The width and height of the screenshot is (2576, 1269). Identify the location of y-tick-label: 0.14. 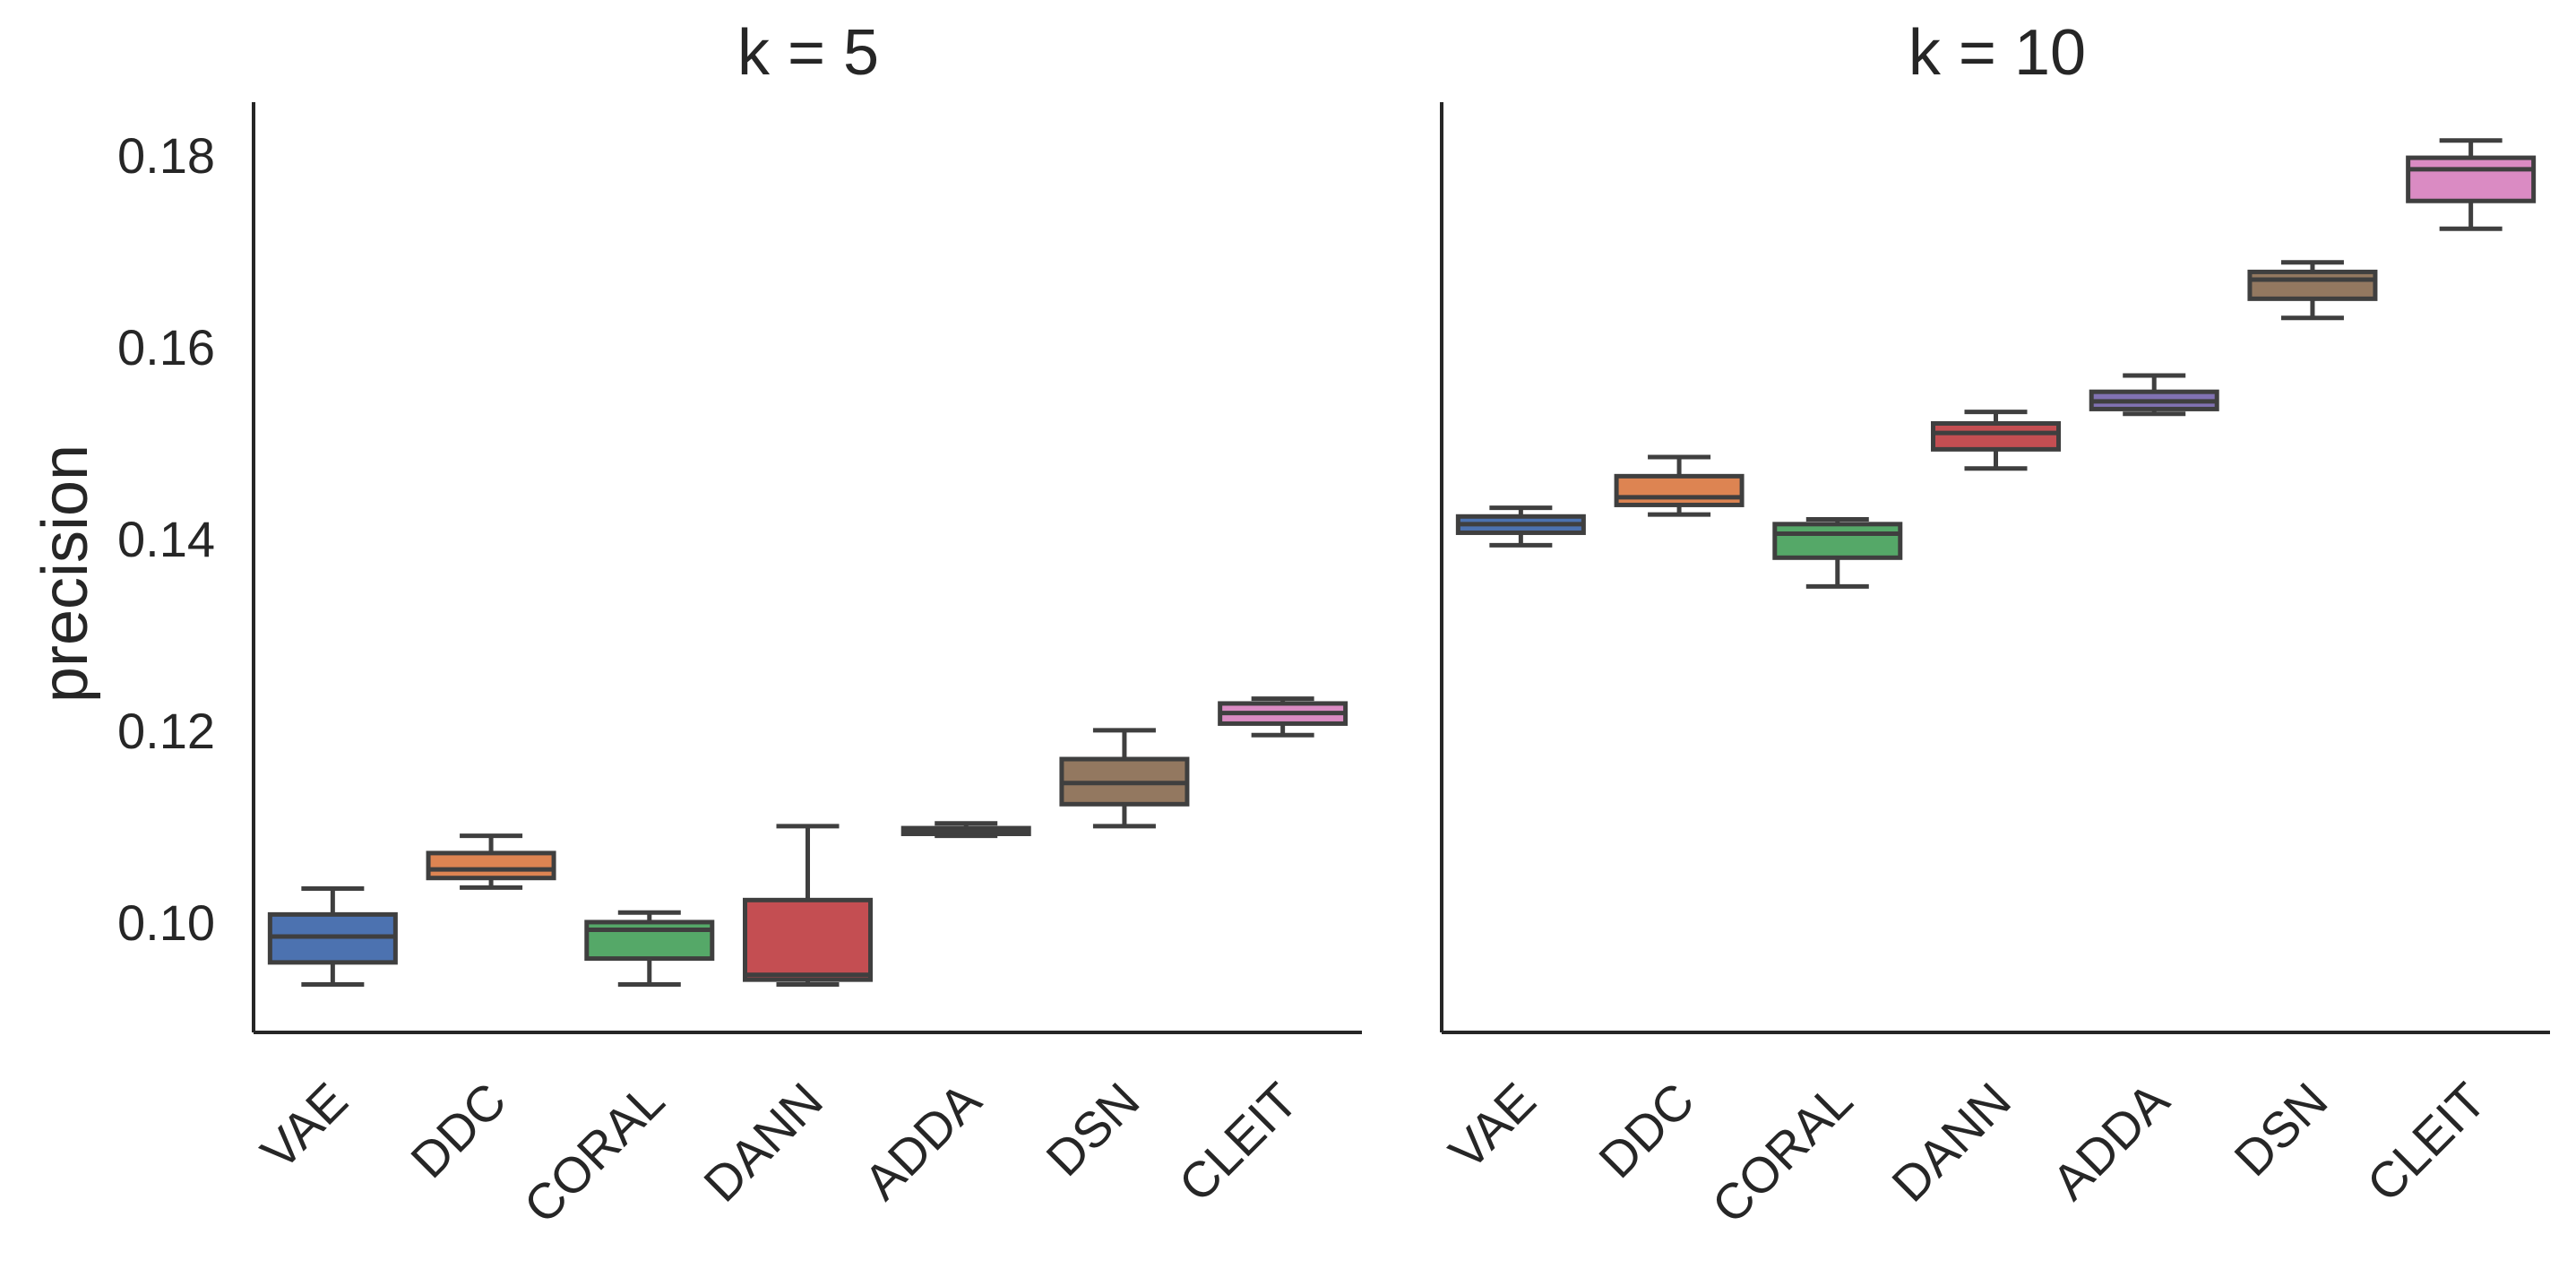
(166, 539).